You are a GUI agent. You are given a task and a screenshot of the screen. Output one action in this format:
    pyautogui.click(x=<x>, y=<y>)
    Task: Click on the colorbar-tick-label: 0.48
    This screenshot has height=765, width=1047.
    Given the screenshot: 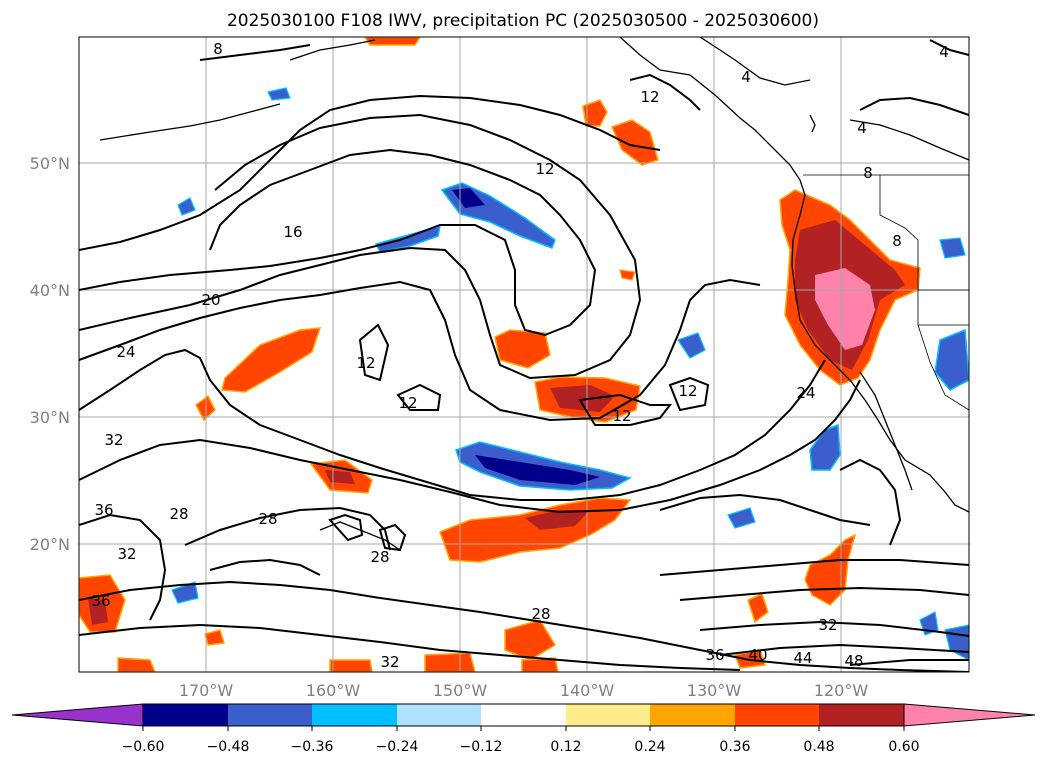 What is the action you would take?
    pyautogui.click(x=818, y=747)
    